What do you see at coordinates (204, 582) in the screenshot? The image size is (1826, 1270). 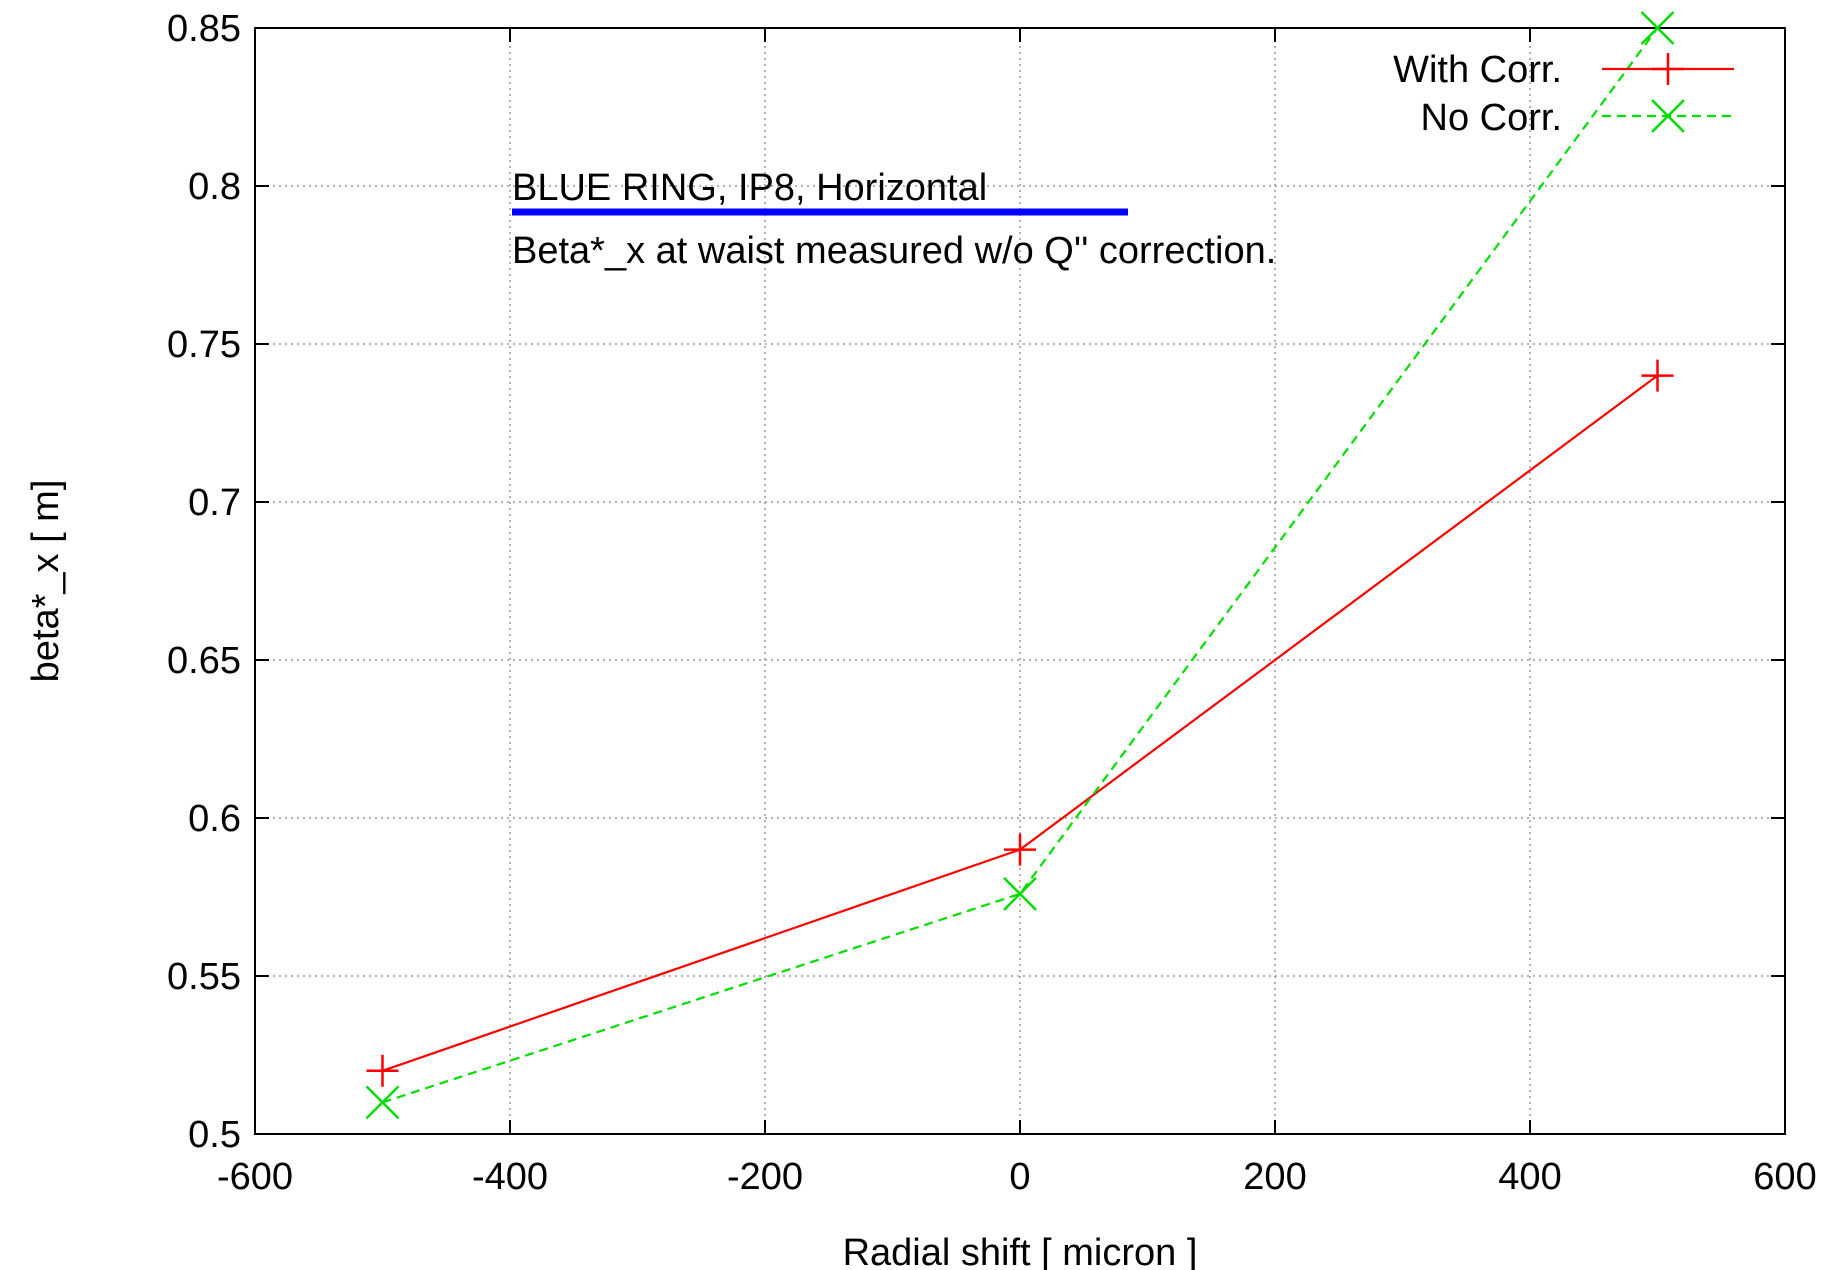 I see `y-tick-labels: 0.5 0.55 0.6 0.65 0.7 0.75 0.8 0.85` at bounding box center [204, 582].